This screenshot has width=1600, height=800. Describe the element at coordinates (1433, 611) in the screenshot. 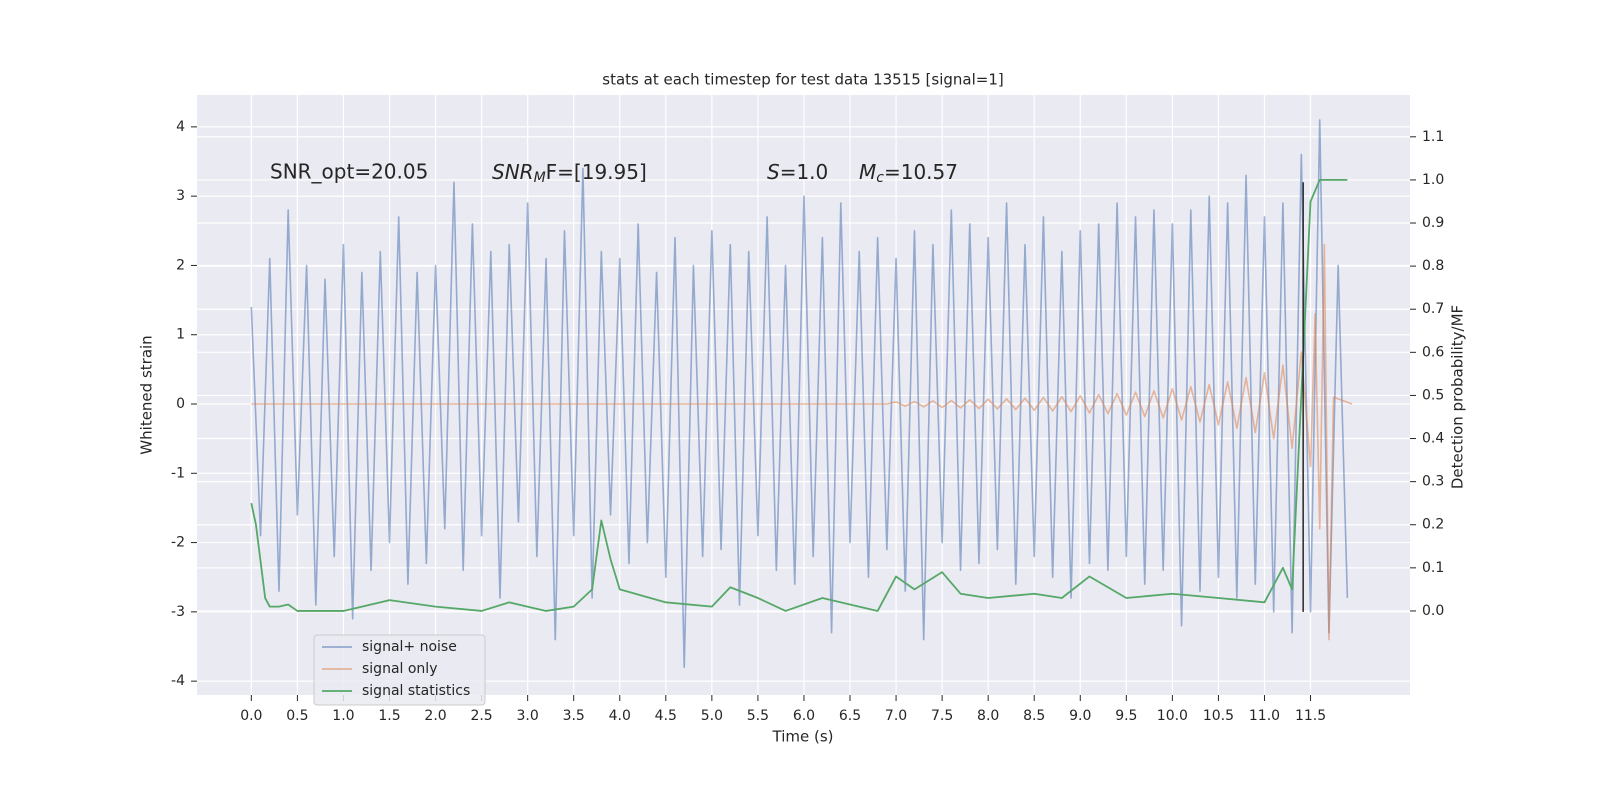

I see `y2-tick-label: 0.0` at that location.